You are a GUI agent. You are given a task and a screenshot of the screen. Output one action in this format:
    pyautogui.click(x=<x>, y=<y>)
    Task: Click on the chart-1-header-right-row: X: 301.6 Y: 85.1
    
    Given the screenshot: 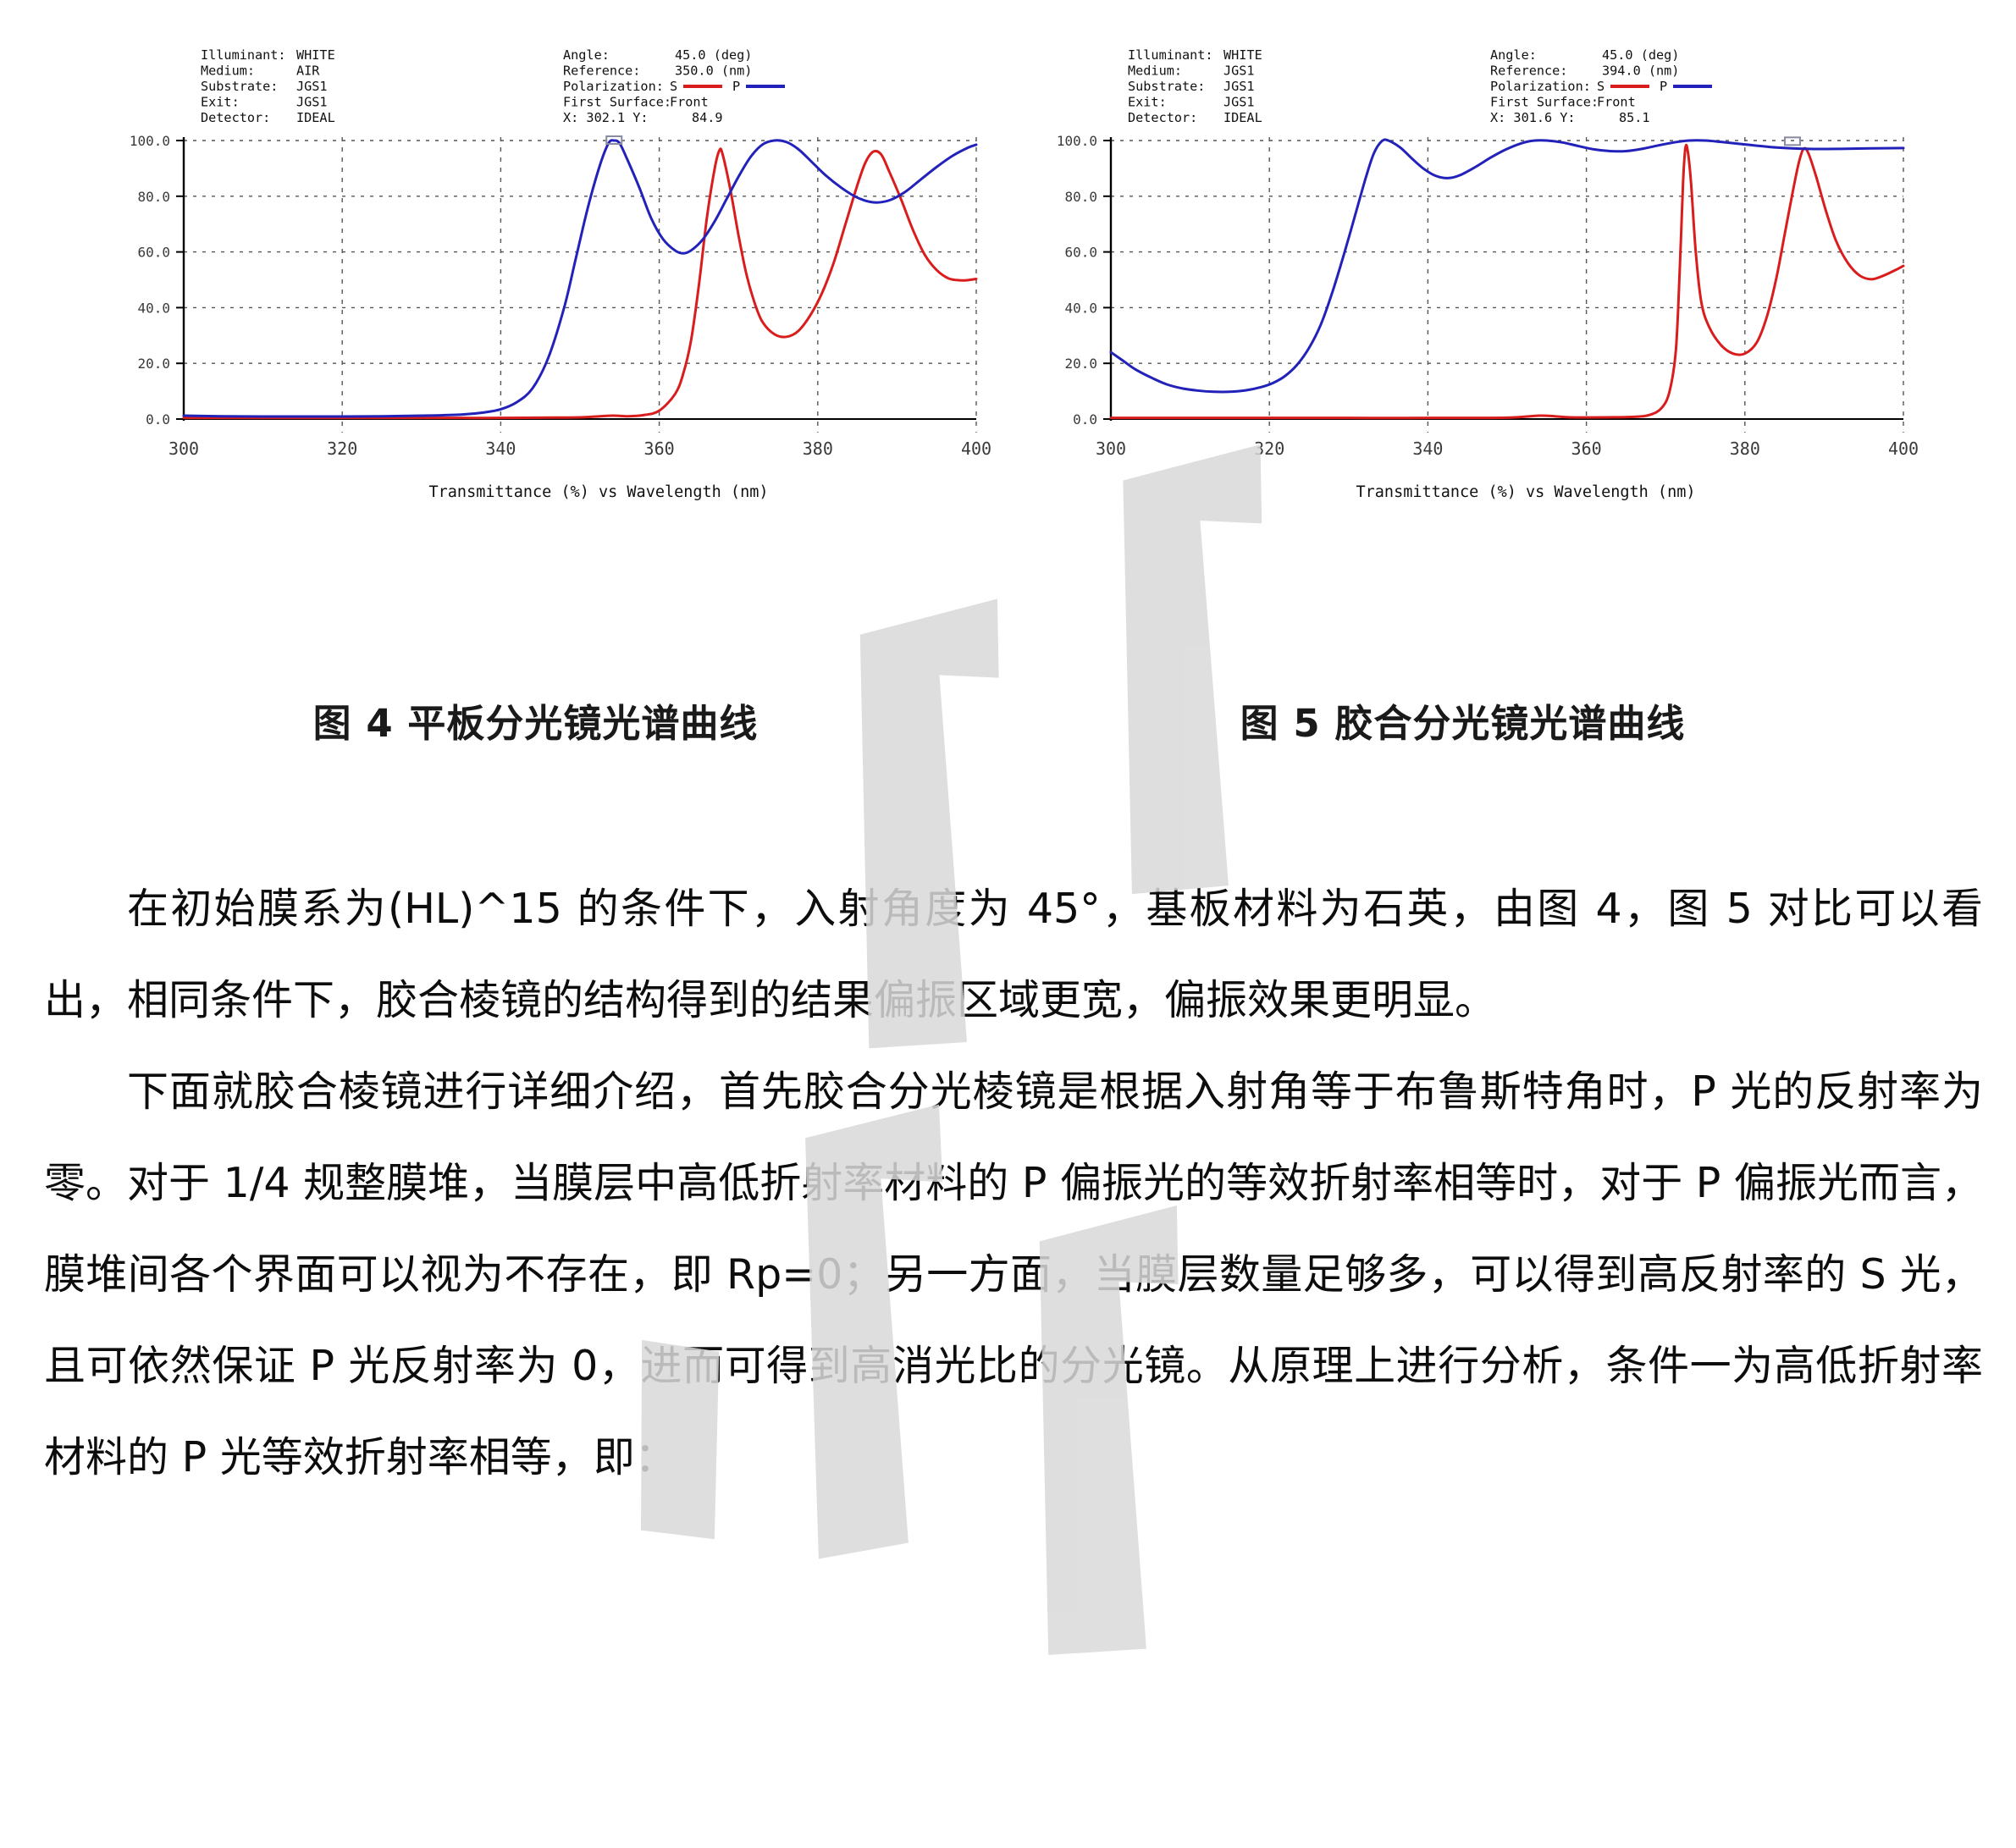 What is the action you would take?
    pyautogui.click(x=1570, y=117)
    